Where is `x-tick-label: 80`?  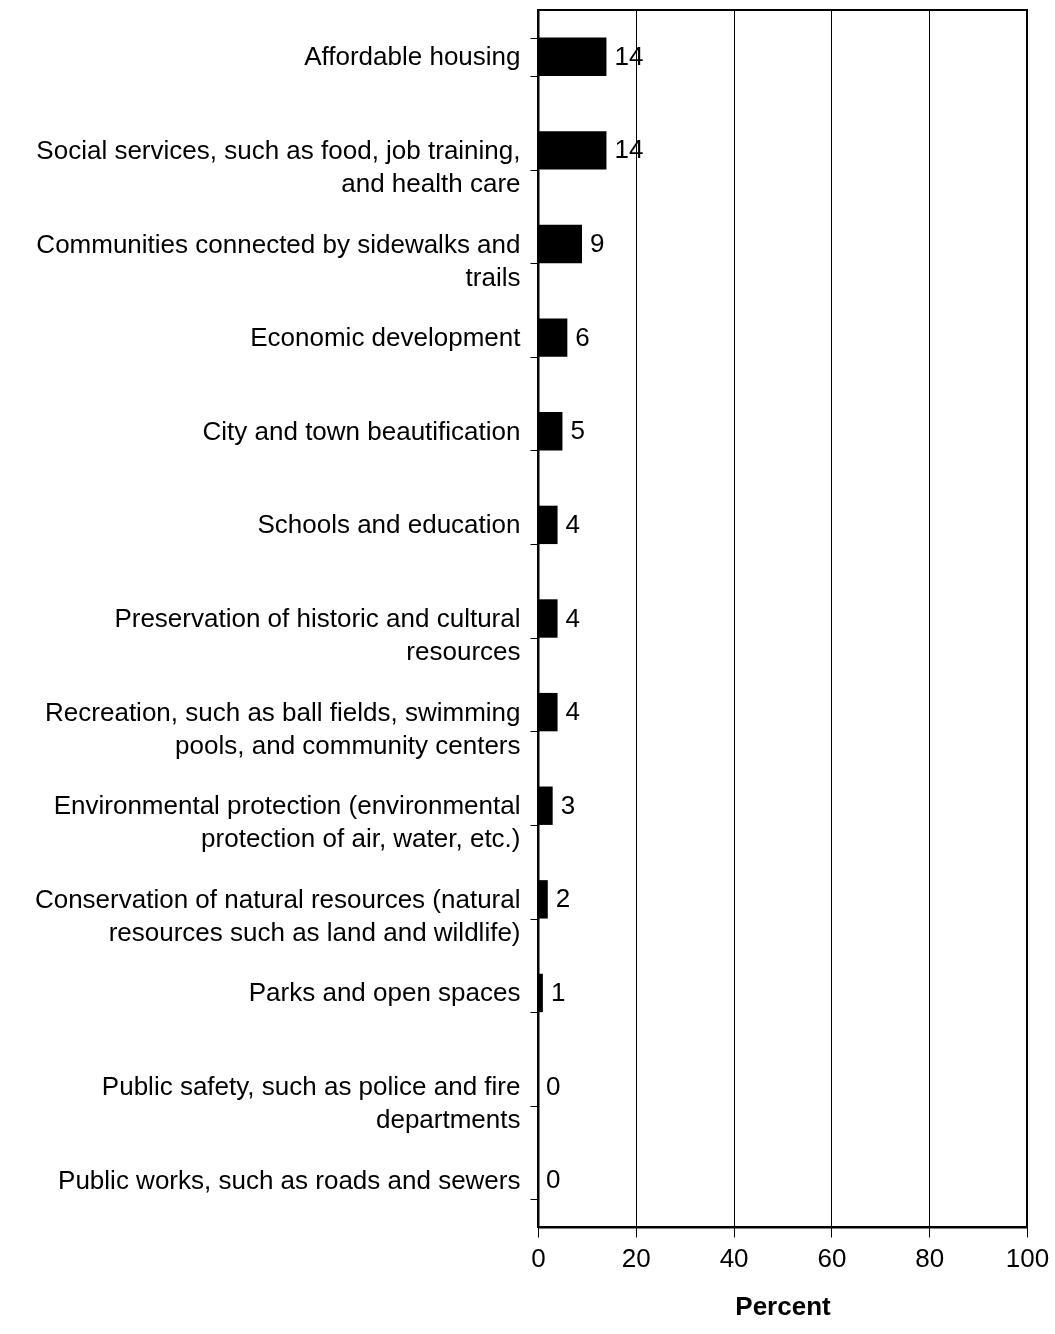
x-tick-label: 80 is located at coordinates (930, 1257).